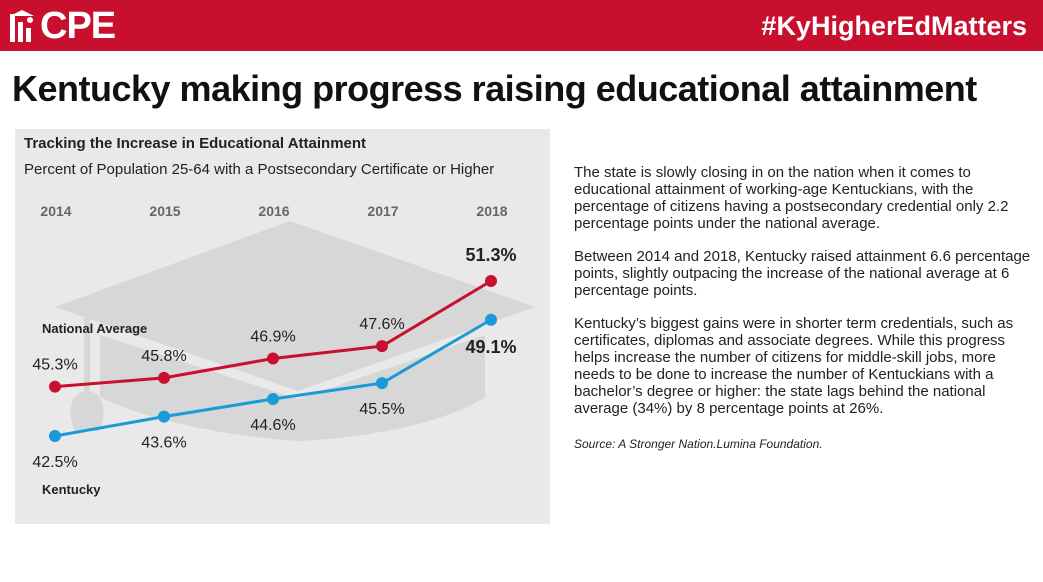 The image size is (1043, 582). I want to click on data-label-kentucky-2018: 49.1%, so click(490, 347).